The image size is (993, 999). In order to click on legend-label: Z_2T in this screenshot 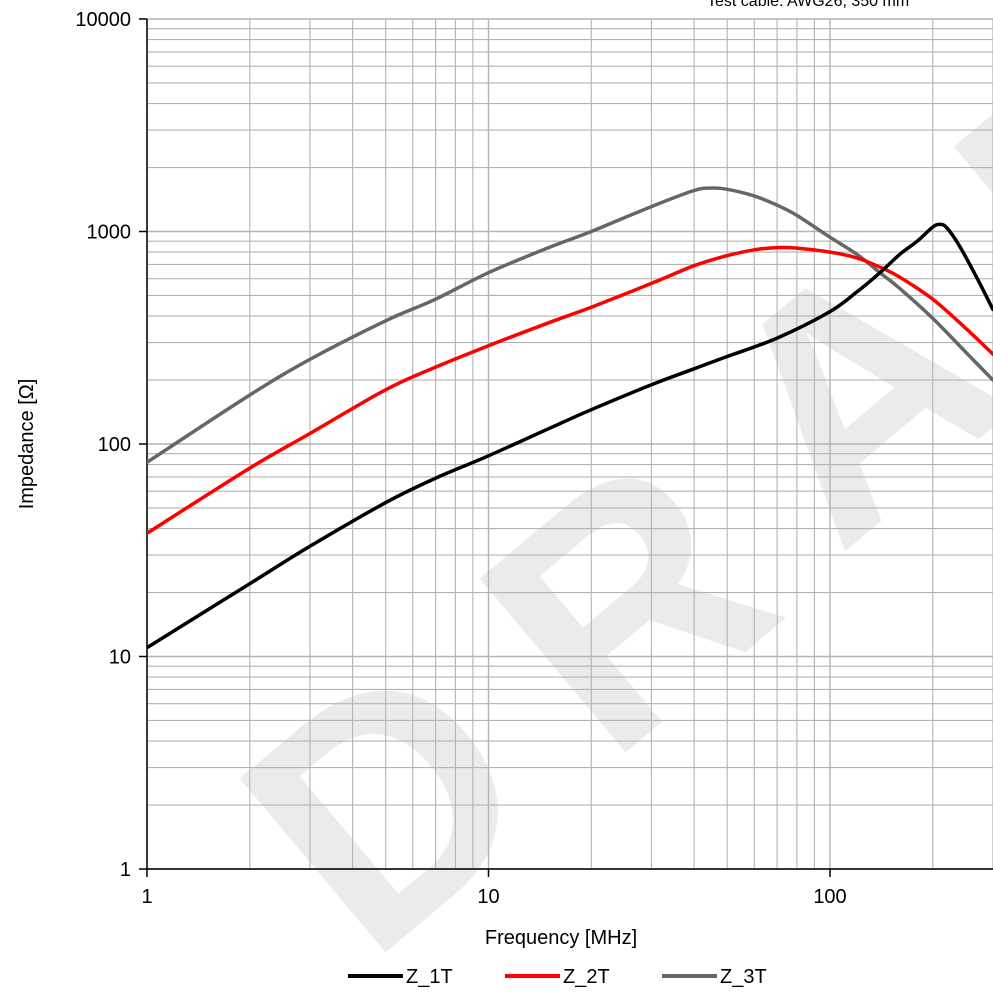, I will do `click(586, 977)`.